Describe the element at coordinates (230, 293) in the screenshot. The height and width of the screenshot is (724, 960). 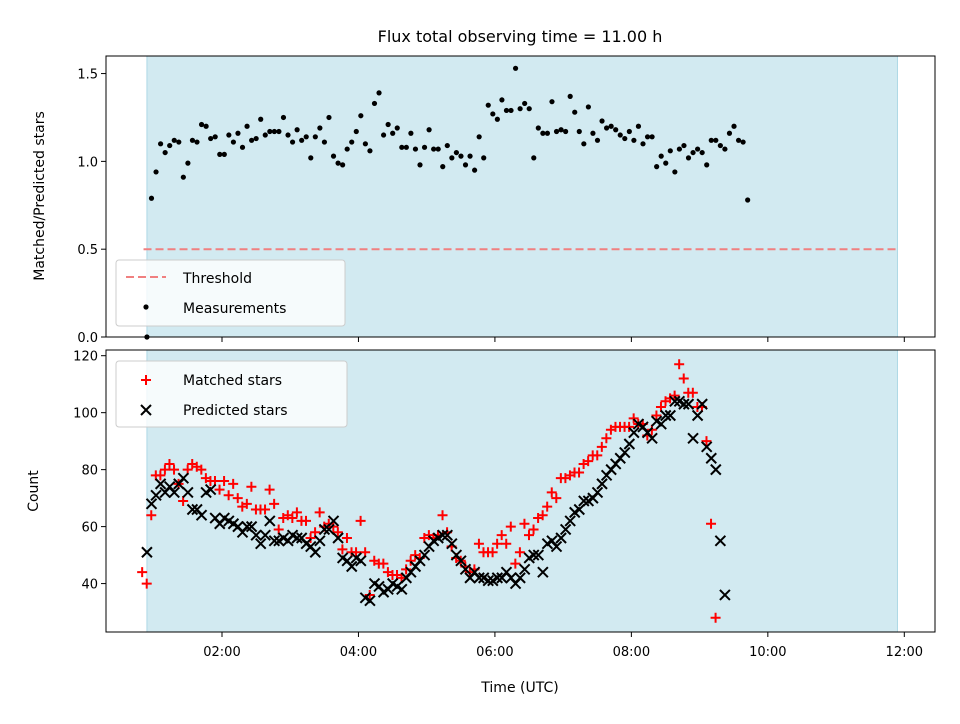
I see `ratio-legend: Threshold Measurements` at that location.